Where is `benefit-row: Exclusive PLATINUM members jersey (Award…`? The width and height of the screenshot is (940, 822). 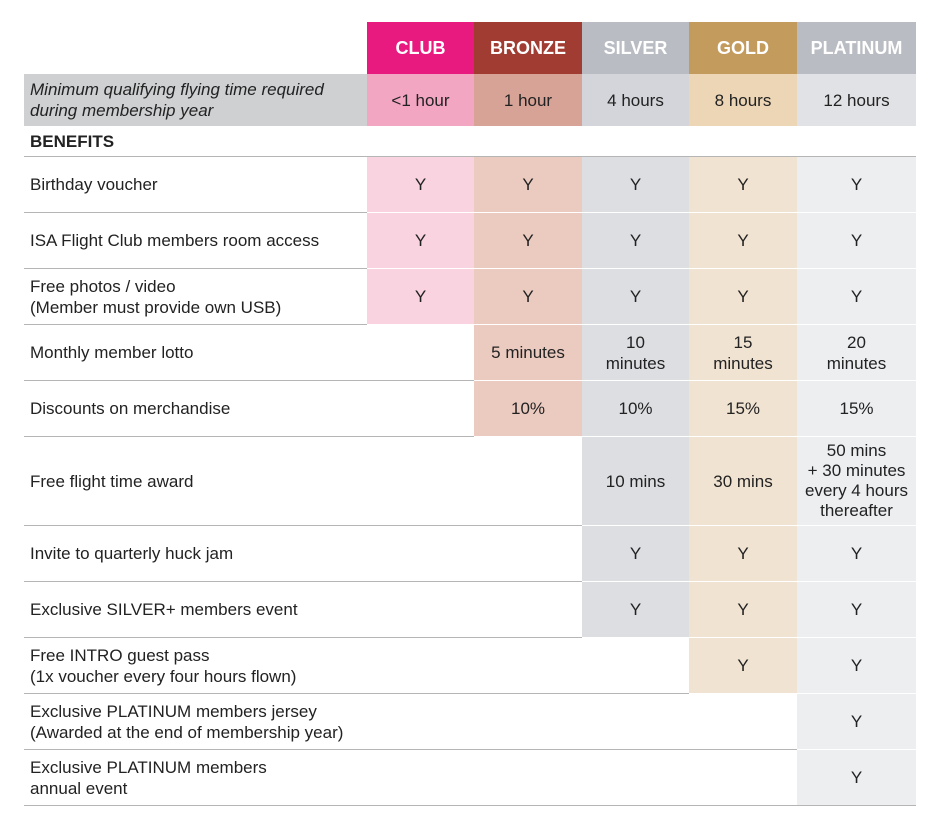
benefit-row: Exclusive PLATINUM members jersey (Award… is located at coordinates (470, 721).